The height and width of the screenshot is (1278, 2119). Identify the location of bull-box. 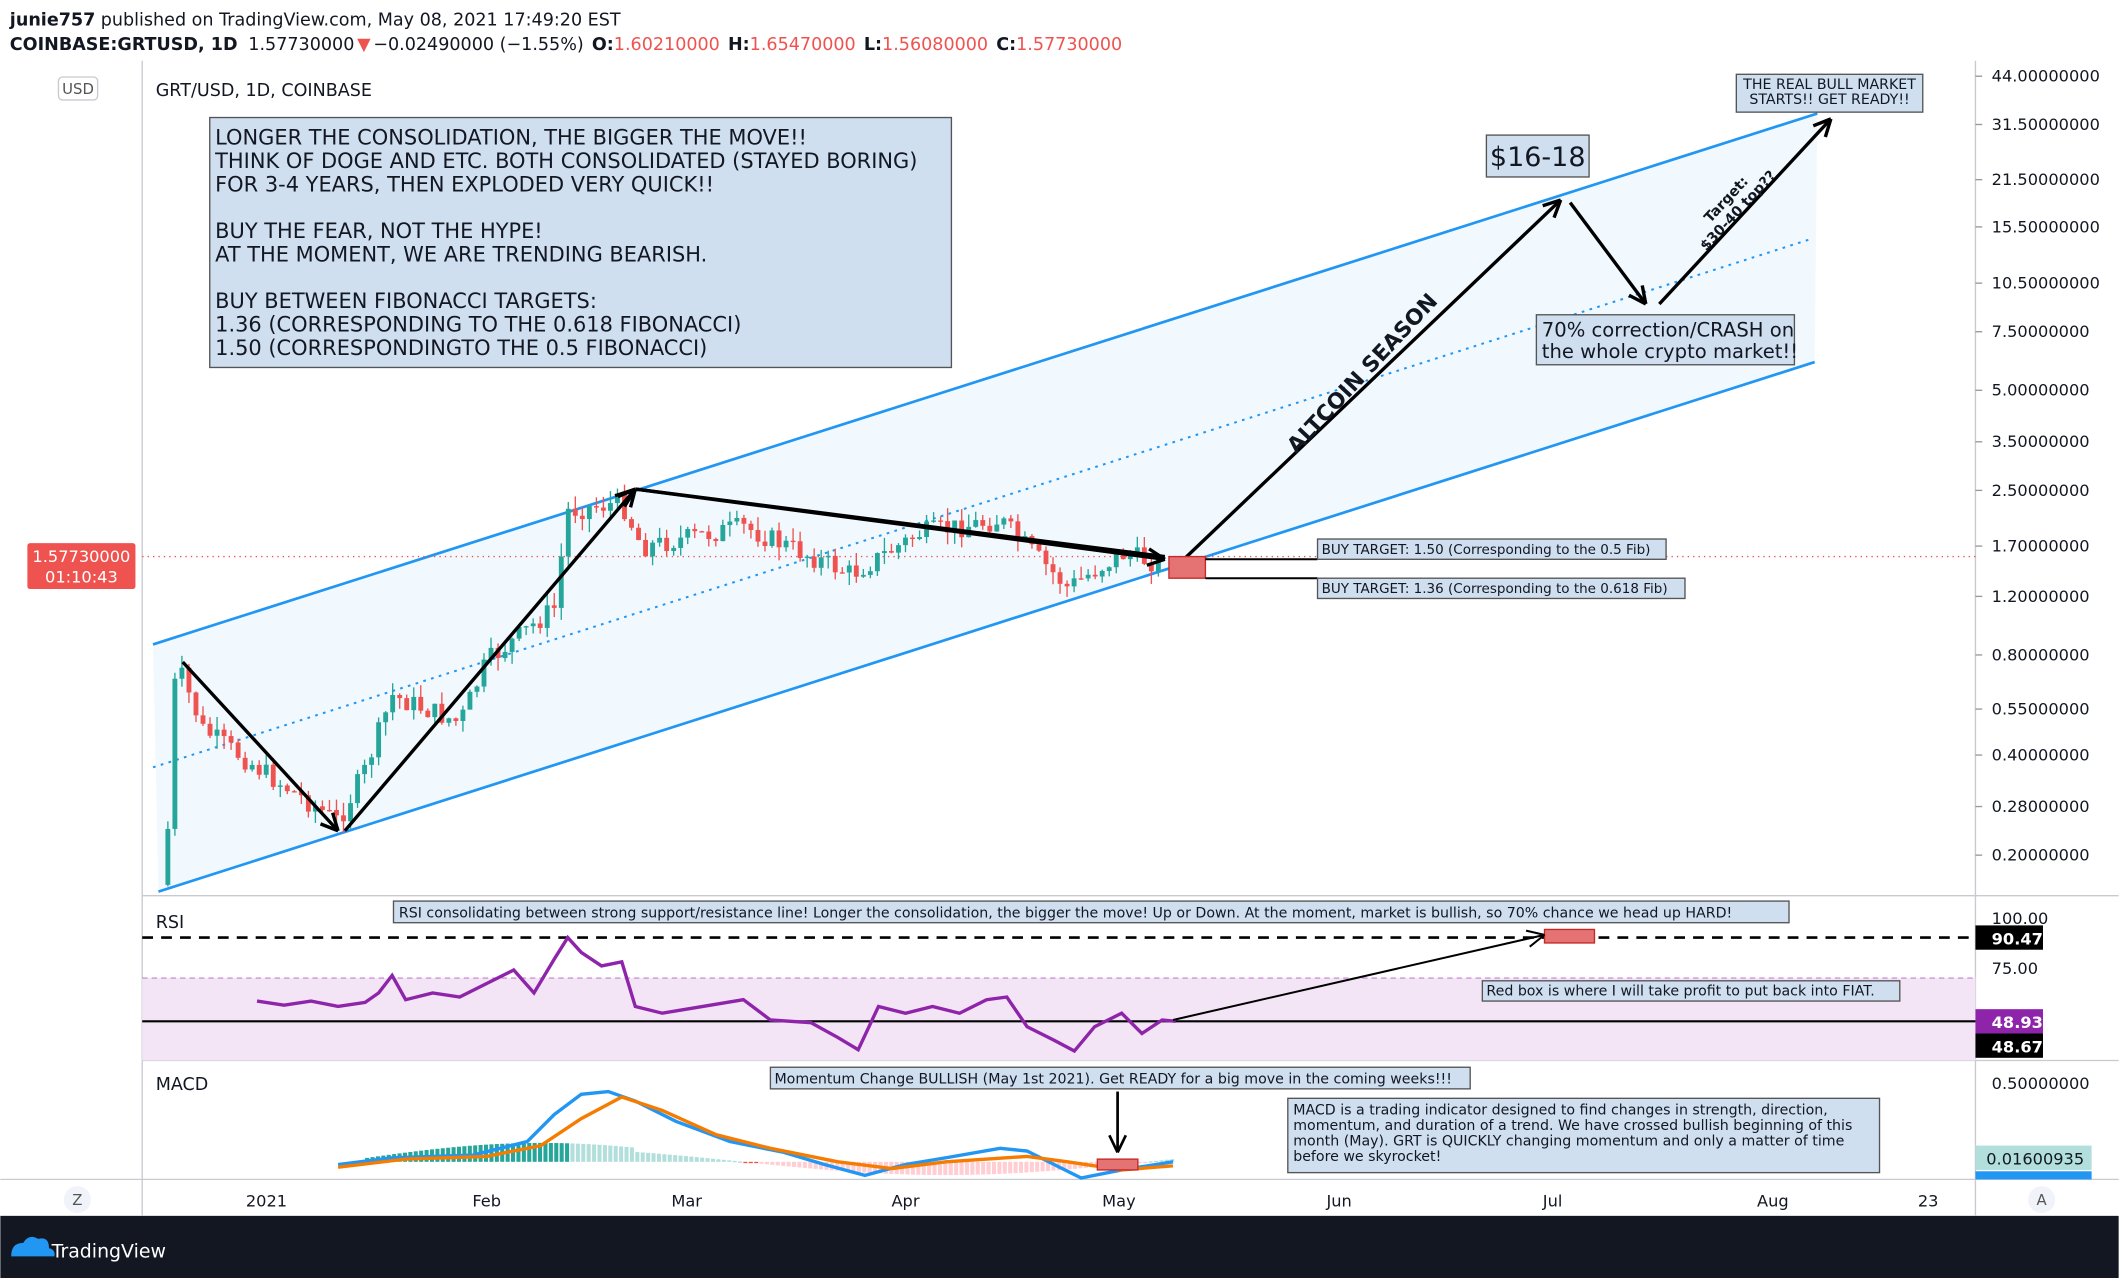
(1829, 93).